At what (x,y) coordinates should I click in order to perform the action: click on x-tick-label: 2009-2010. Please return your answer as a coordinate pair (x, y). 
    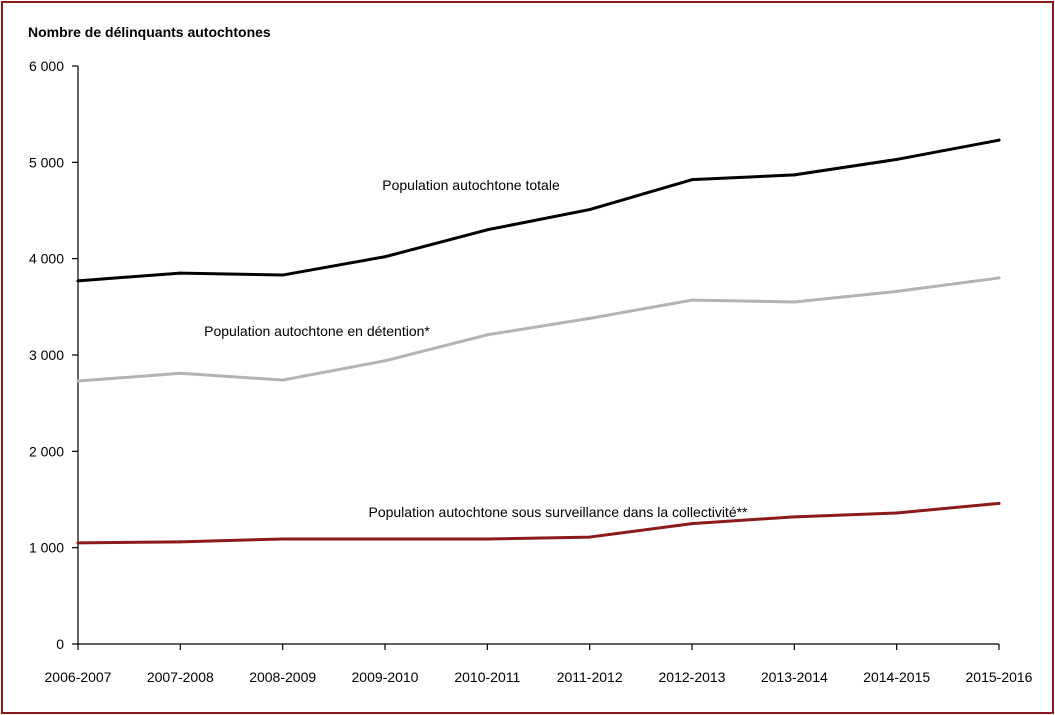
    Looking at the image, I should click on (385, 677).